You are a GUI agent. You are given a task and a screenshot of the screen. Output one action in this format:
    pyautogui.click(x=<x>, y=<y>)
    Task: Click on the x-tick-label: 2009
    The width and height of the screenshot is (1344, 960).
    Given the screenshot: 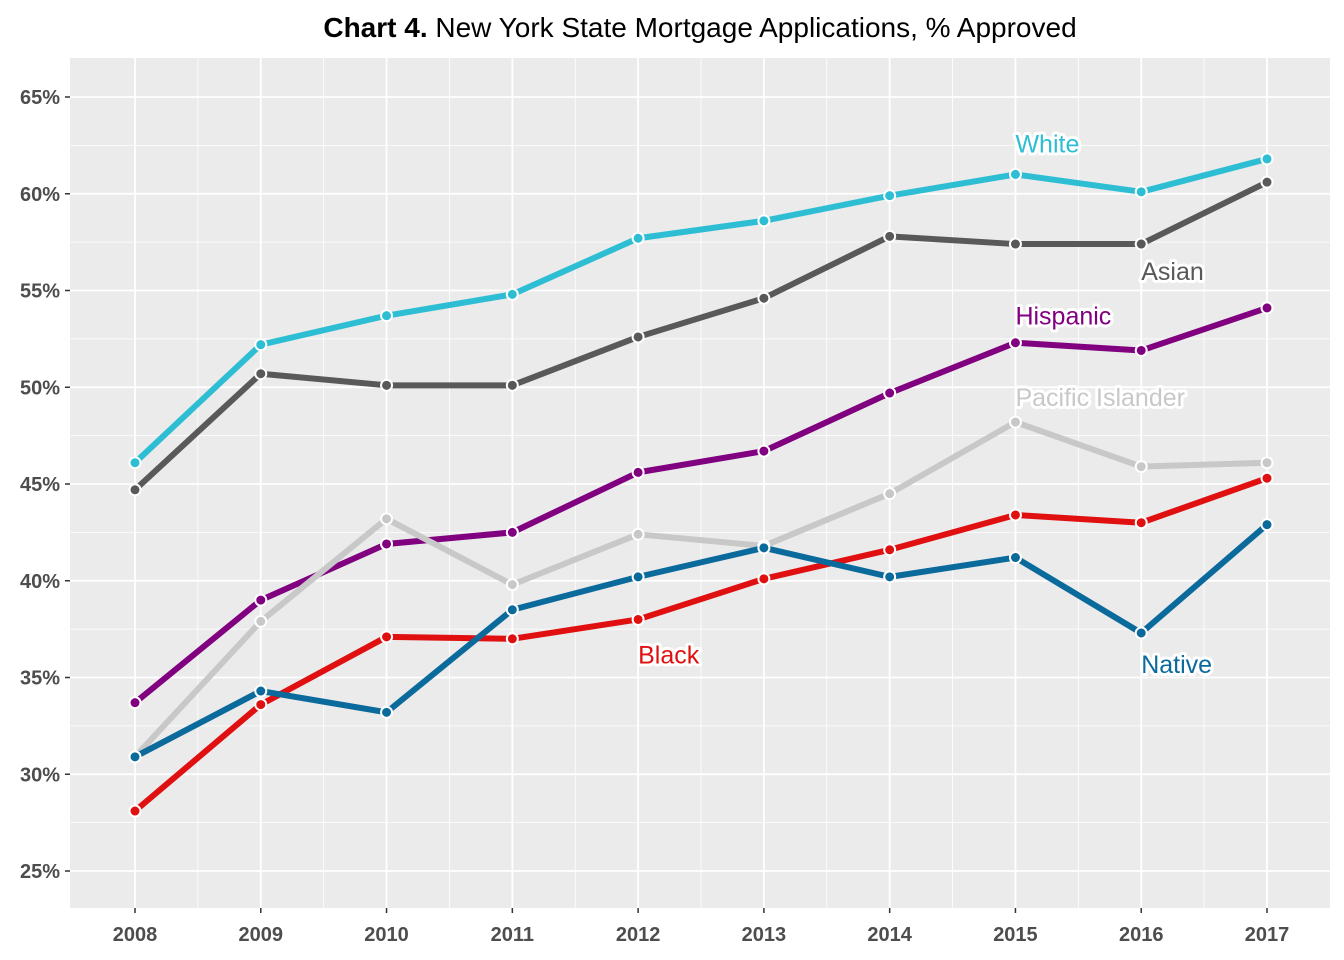 What is the action you would take?
    pyautogui.click(x=261, y=935)
    